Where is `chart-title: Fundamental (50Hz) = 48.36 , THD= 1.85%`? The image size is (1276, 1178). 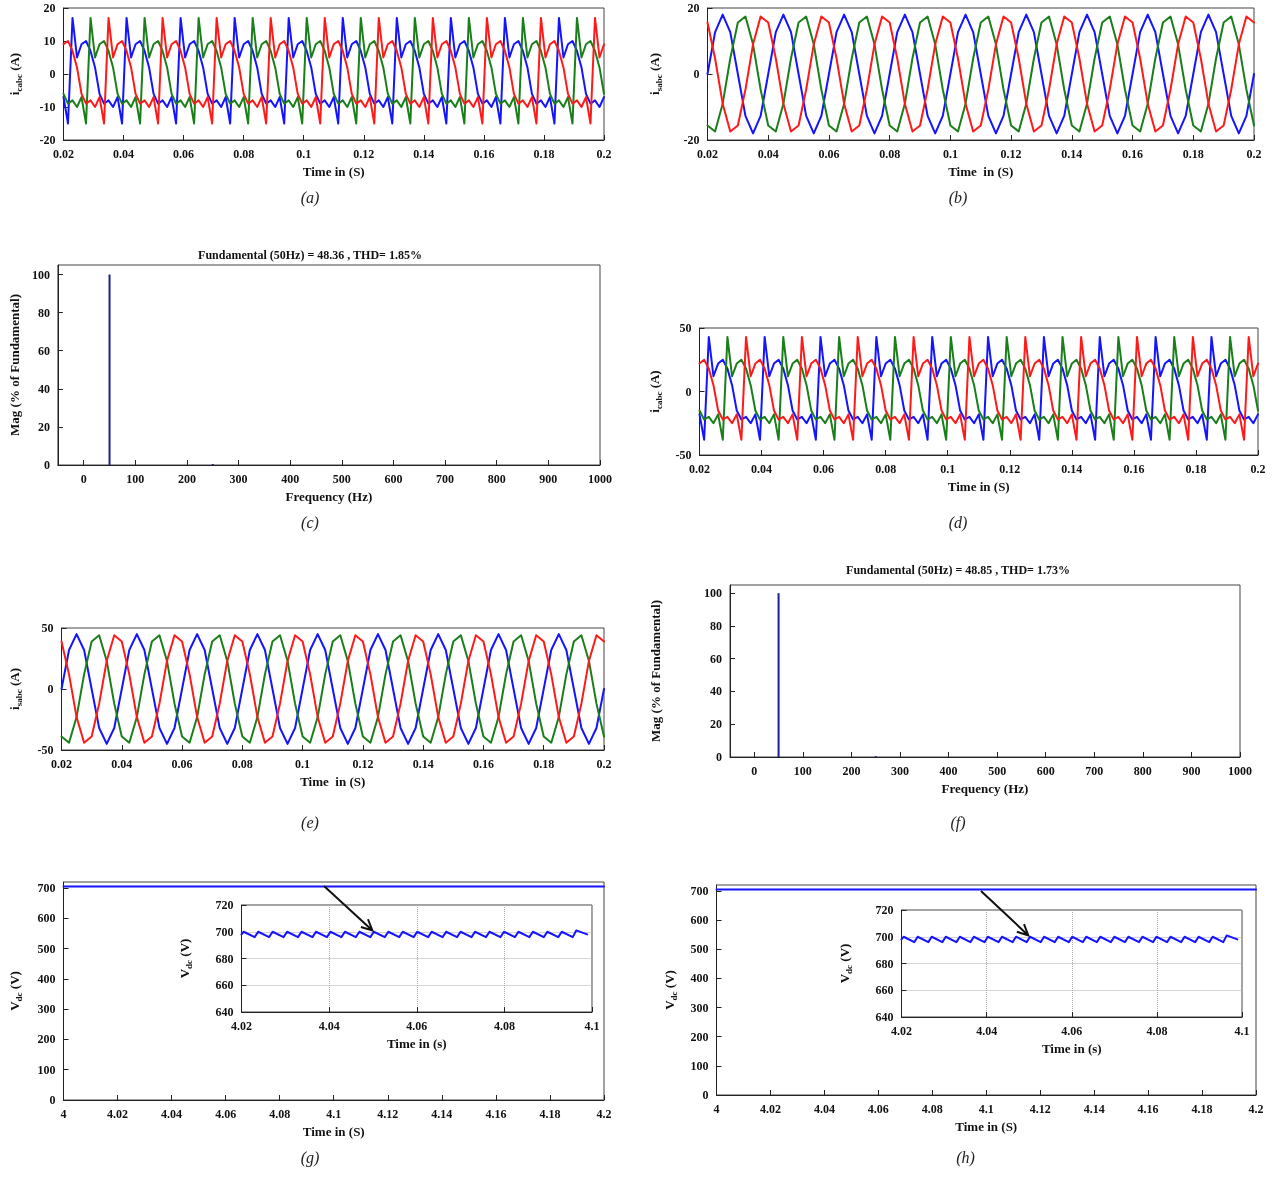
chart-title: Fundamental (50Hz) = 48.36 , THD= 1.85% is located at coordinates (310, 255).